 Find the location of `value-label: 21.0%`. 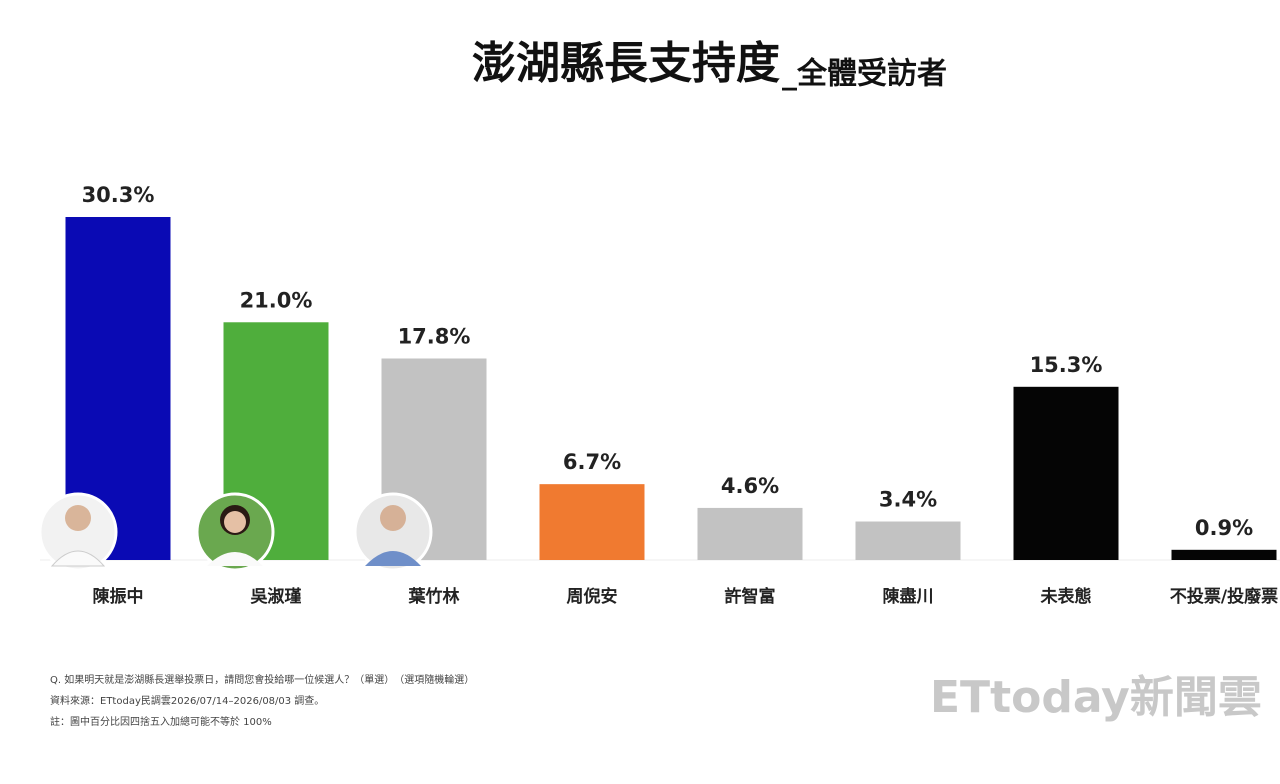

value-label: 21.0% is located at coordinates (276, 300).